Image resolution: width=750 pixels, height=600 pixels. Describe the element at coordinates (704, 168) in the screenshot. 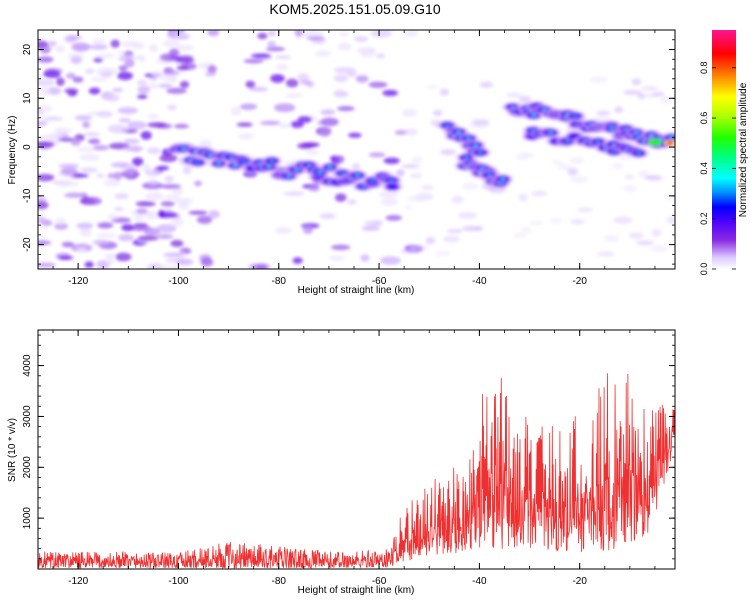

I see `colorbar-tick-label: 0.4` at that location.